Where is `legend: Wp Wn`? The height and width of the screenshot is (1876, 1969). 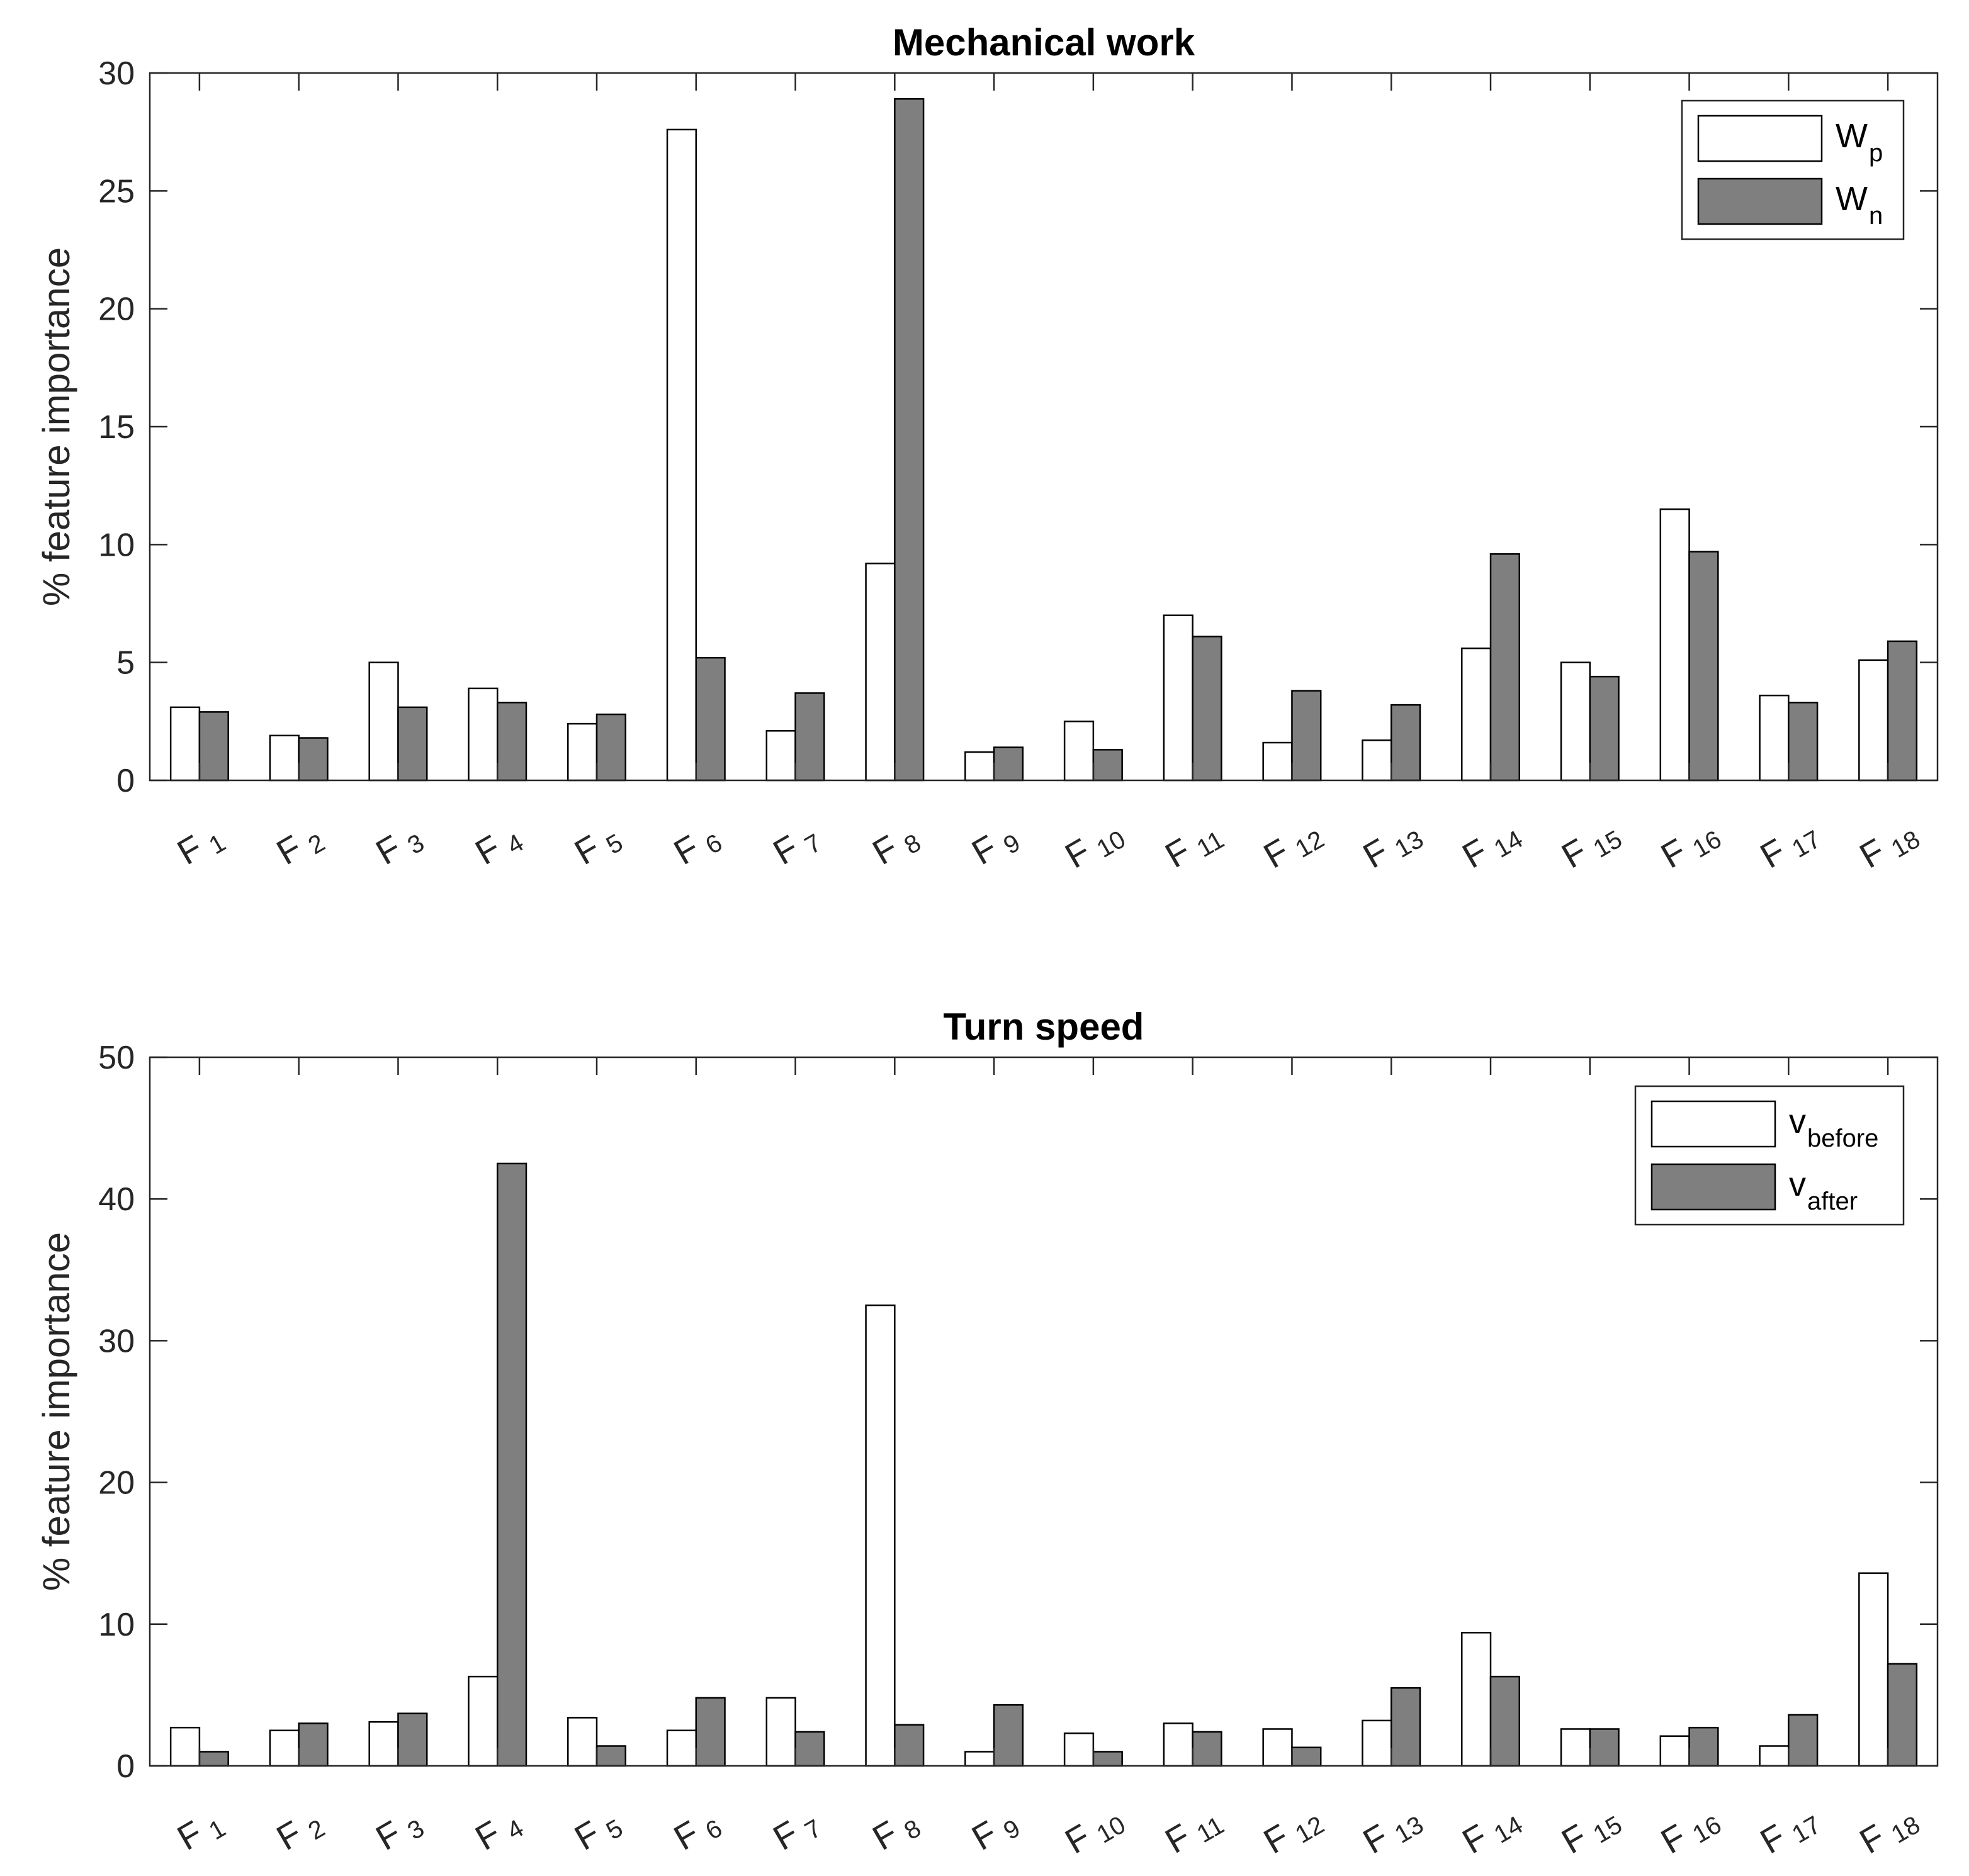
legend: Wp Wn is located at coordinates (1793, 169).